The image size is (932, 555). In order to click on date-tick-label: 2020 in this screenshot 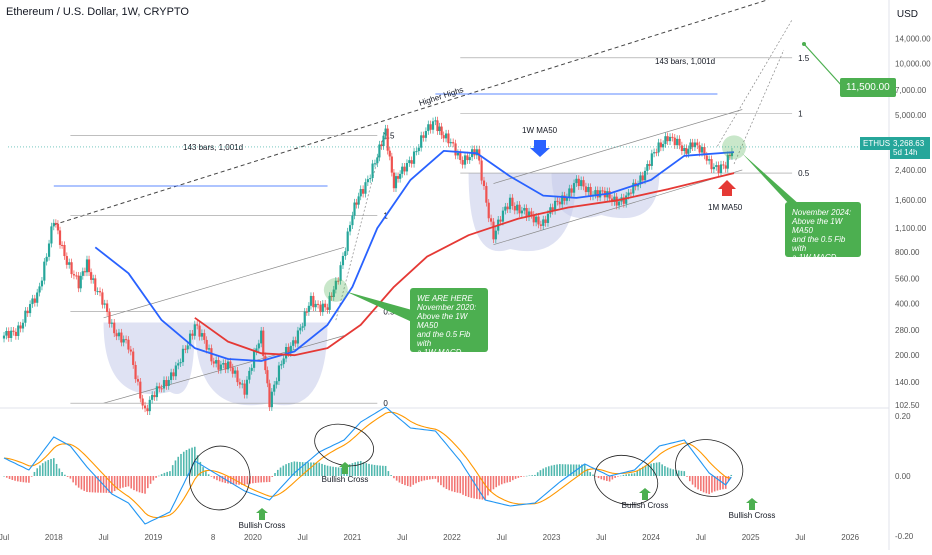, I will do `click(253, 537)`.